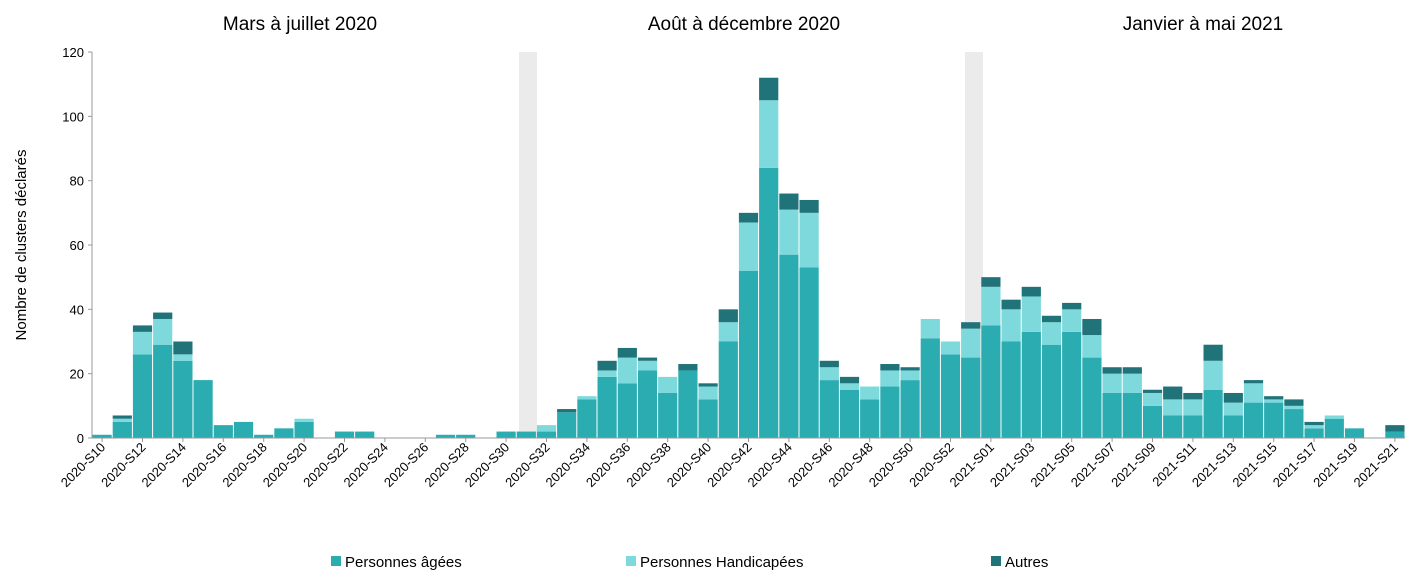  What do you see at coordinates (996, 561) in the screenshot?
I see `legend-swatch` at bounding box center [996, 561].